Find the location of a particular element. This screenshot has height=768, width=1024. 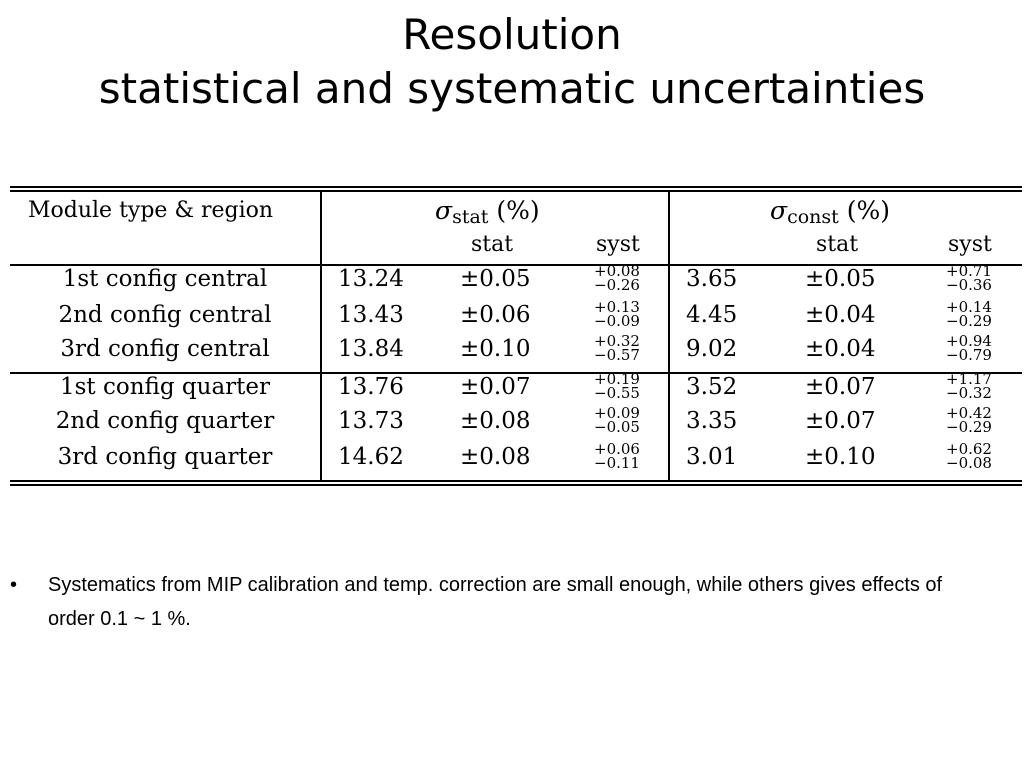

sigma-const-syst-error: +0.14 −0.29 is located at coordinates (969, 314).